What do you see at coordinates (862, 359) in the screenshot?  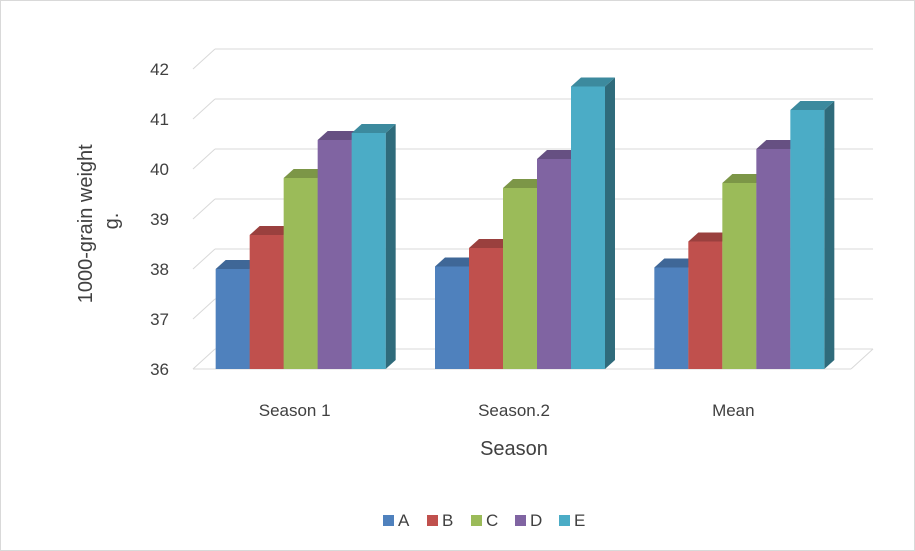 I see `floor-right-edge` at bounding box center [862, 359].